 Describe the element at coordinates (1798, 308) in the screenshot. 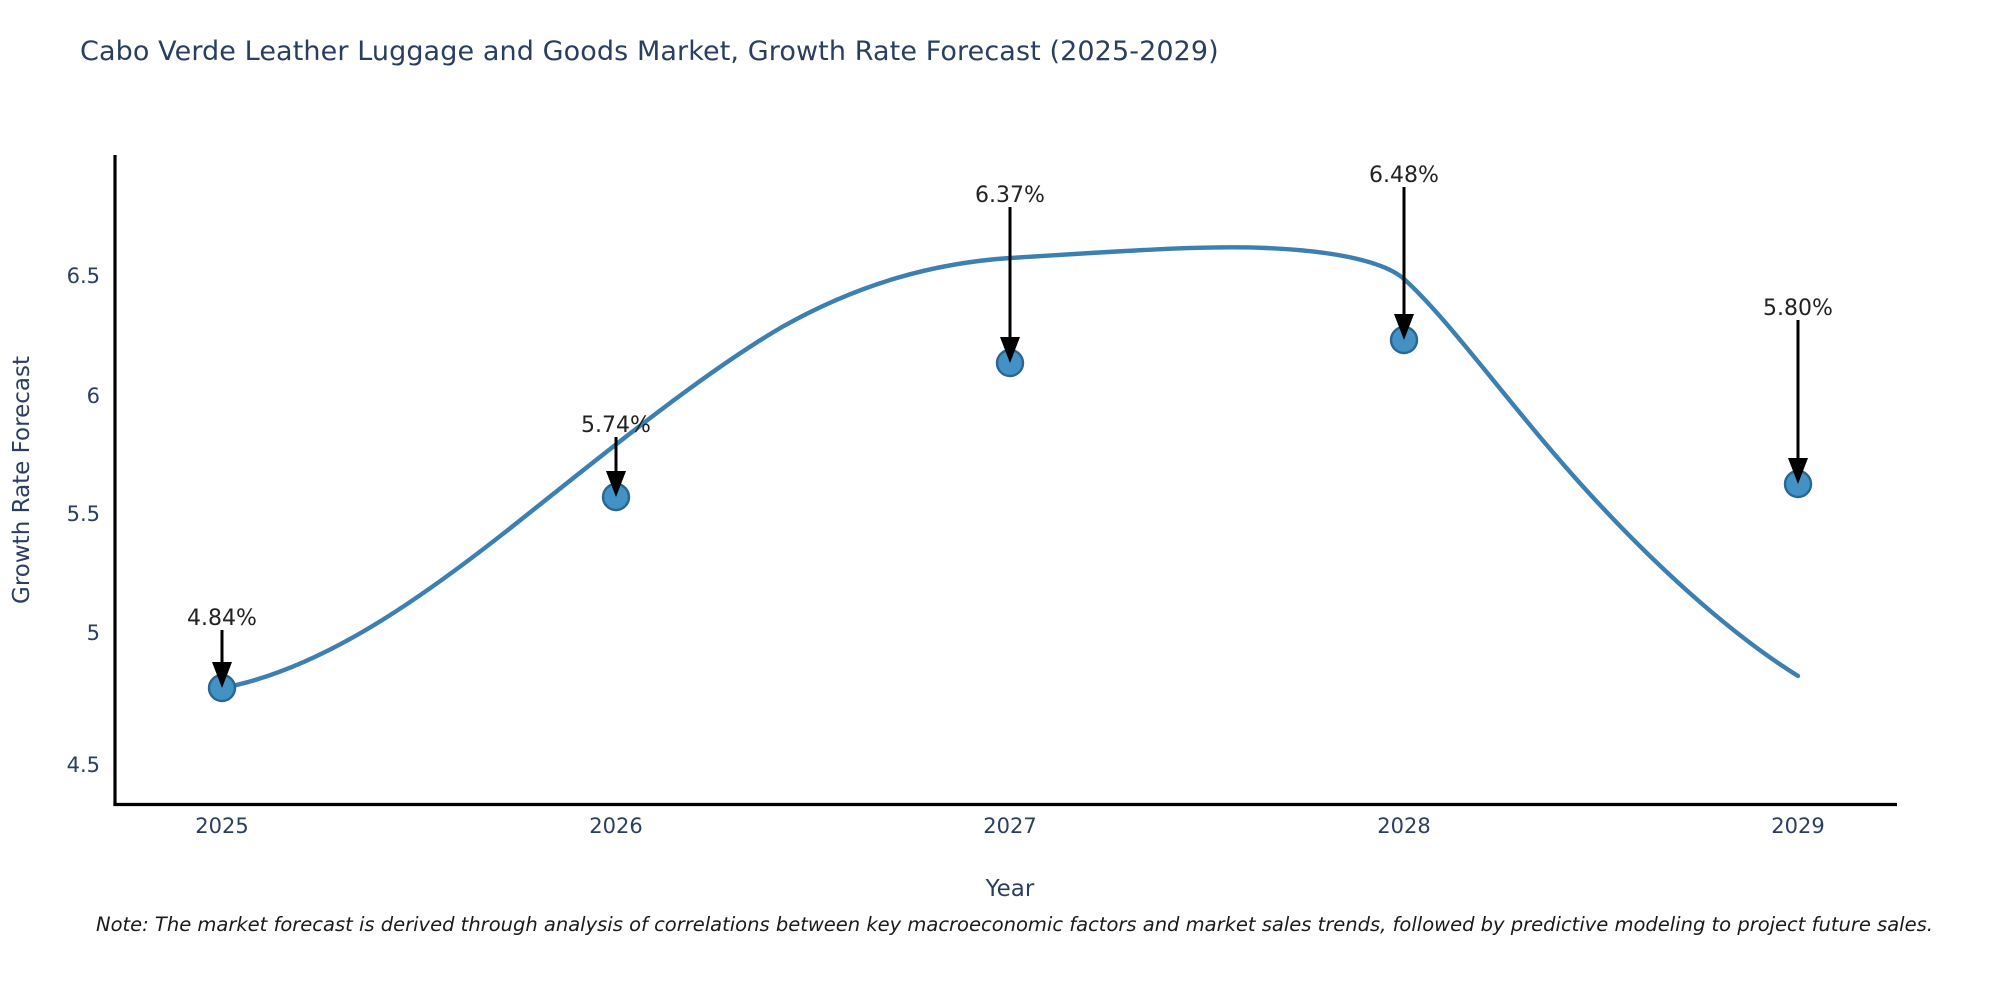

I see `data-point-label: 5.80%` at that location.